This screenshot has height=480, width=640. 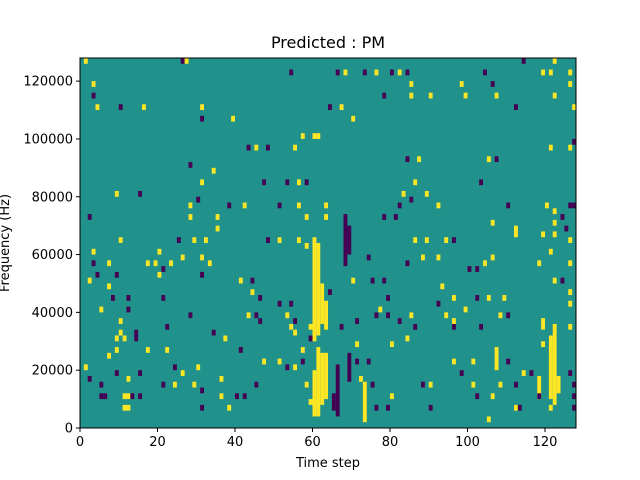 What do you see at coordinates (48, 82) in the screenshot?
I see `y-tick-label: 120000` at bounding box center [48, 82].